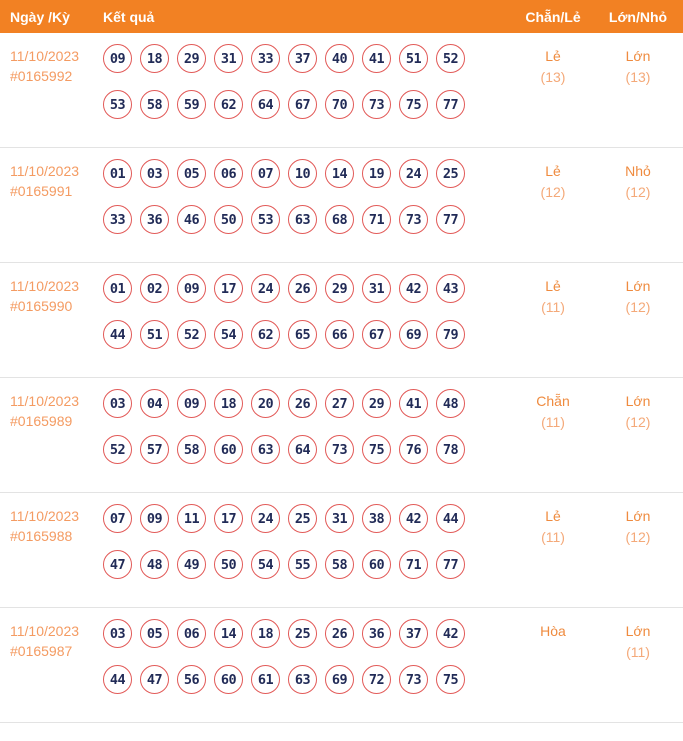 The image size is (683, 741). What do you see at coordinates (638, 77) in the screenshot?
I see `size-count: (13)` at bounding box center [638, 77].